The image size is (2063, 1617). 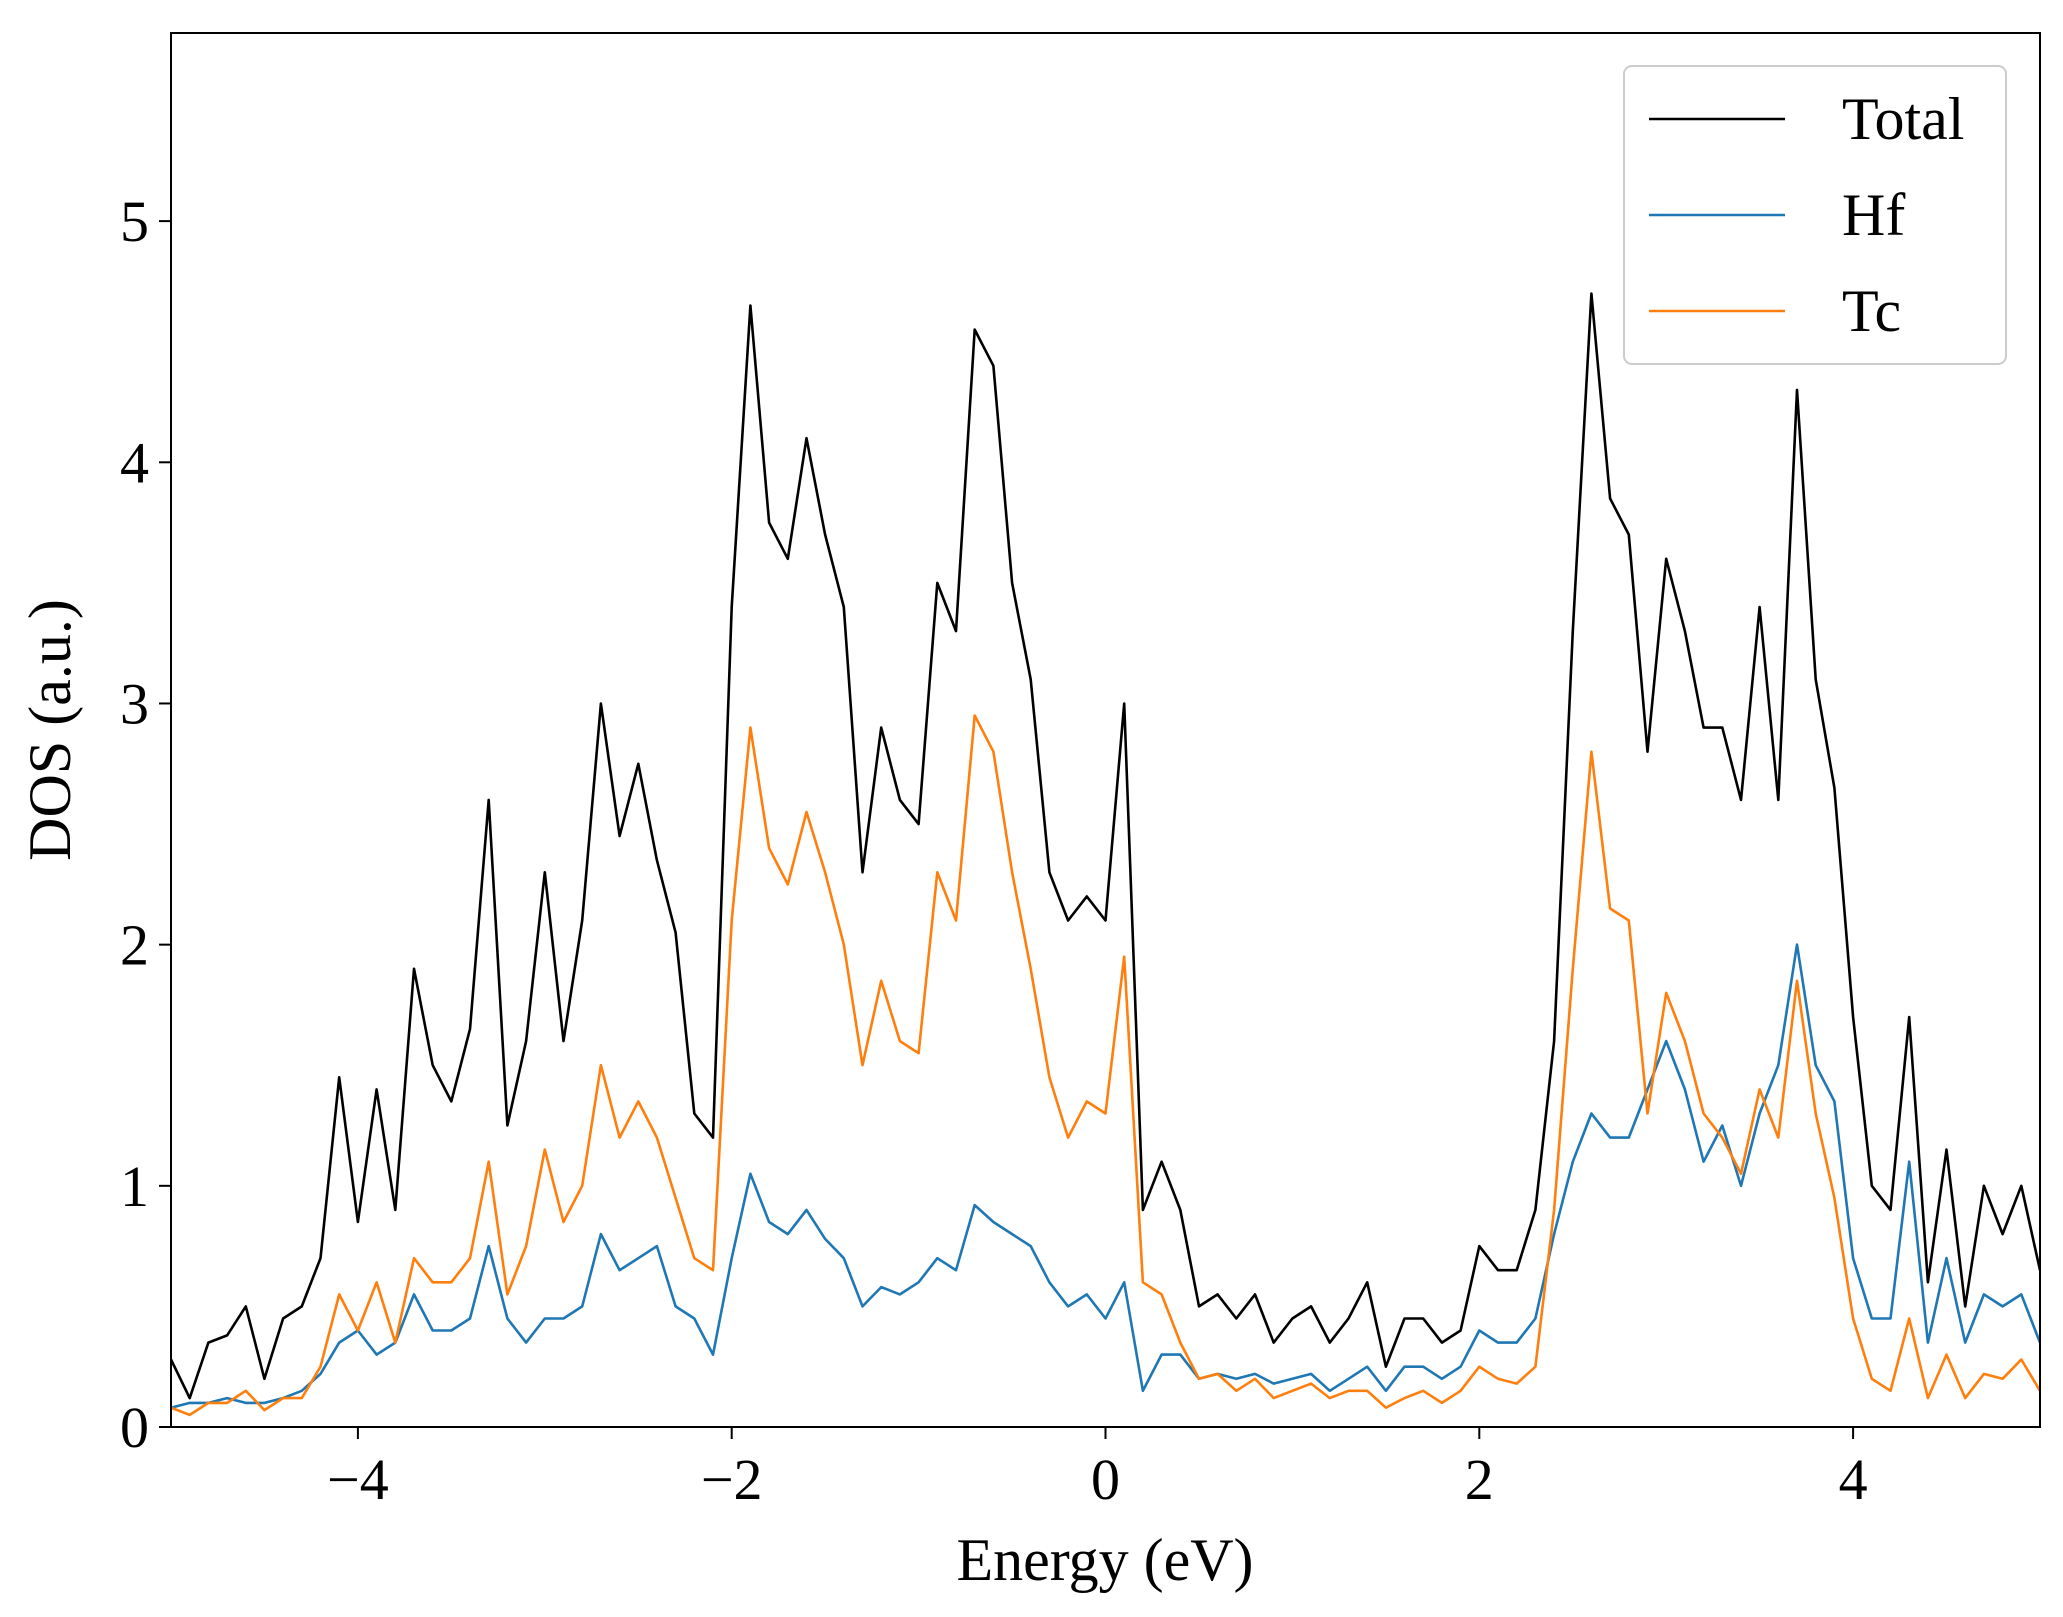 I want to click on y-tick-label: 1, so click(x=134, y=1186).